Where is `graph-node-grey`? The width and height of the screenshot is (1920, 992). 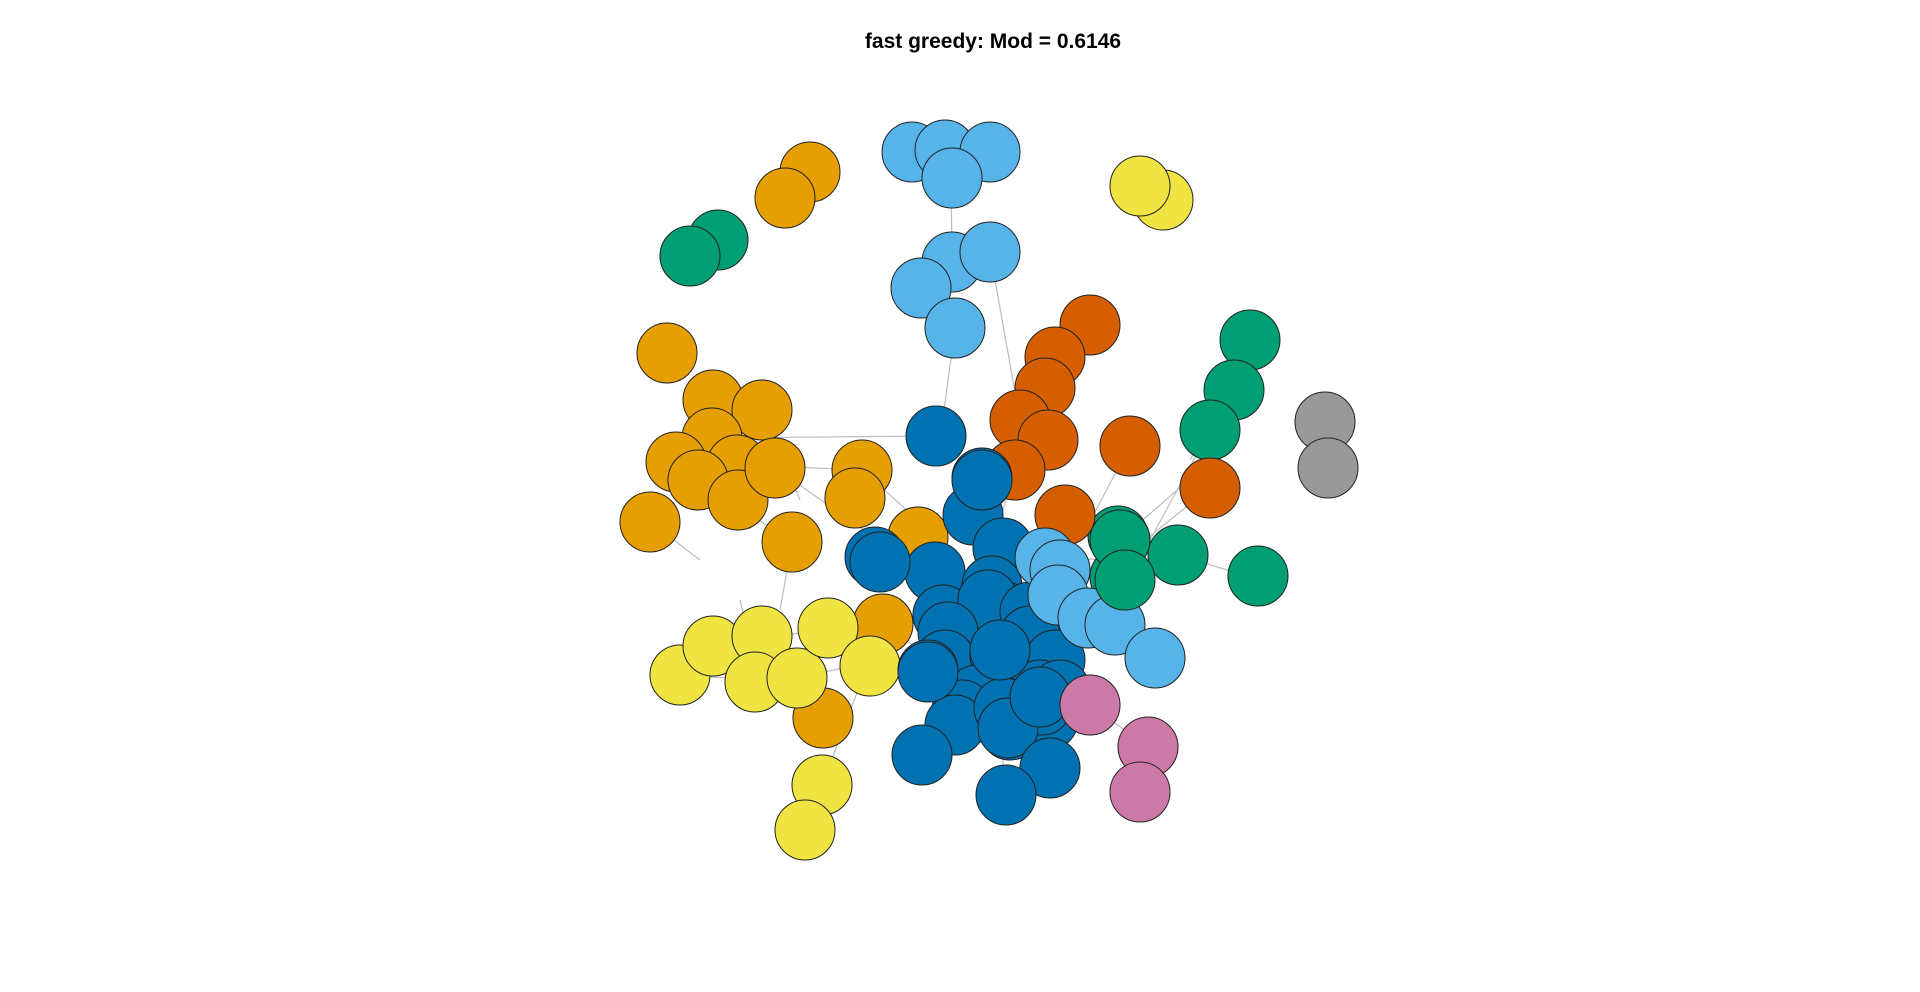
graph-node-grey is located at coordinates (1328, 468).